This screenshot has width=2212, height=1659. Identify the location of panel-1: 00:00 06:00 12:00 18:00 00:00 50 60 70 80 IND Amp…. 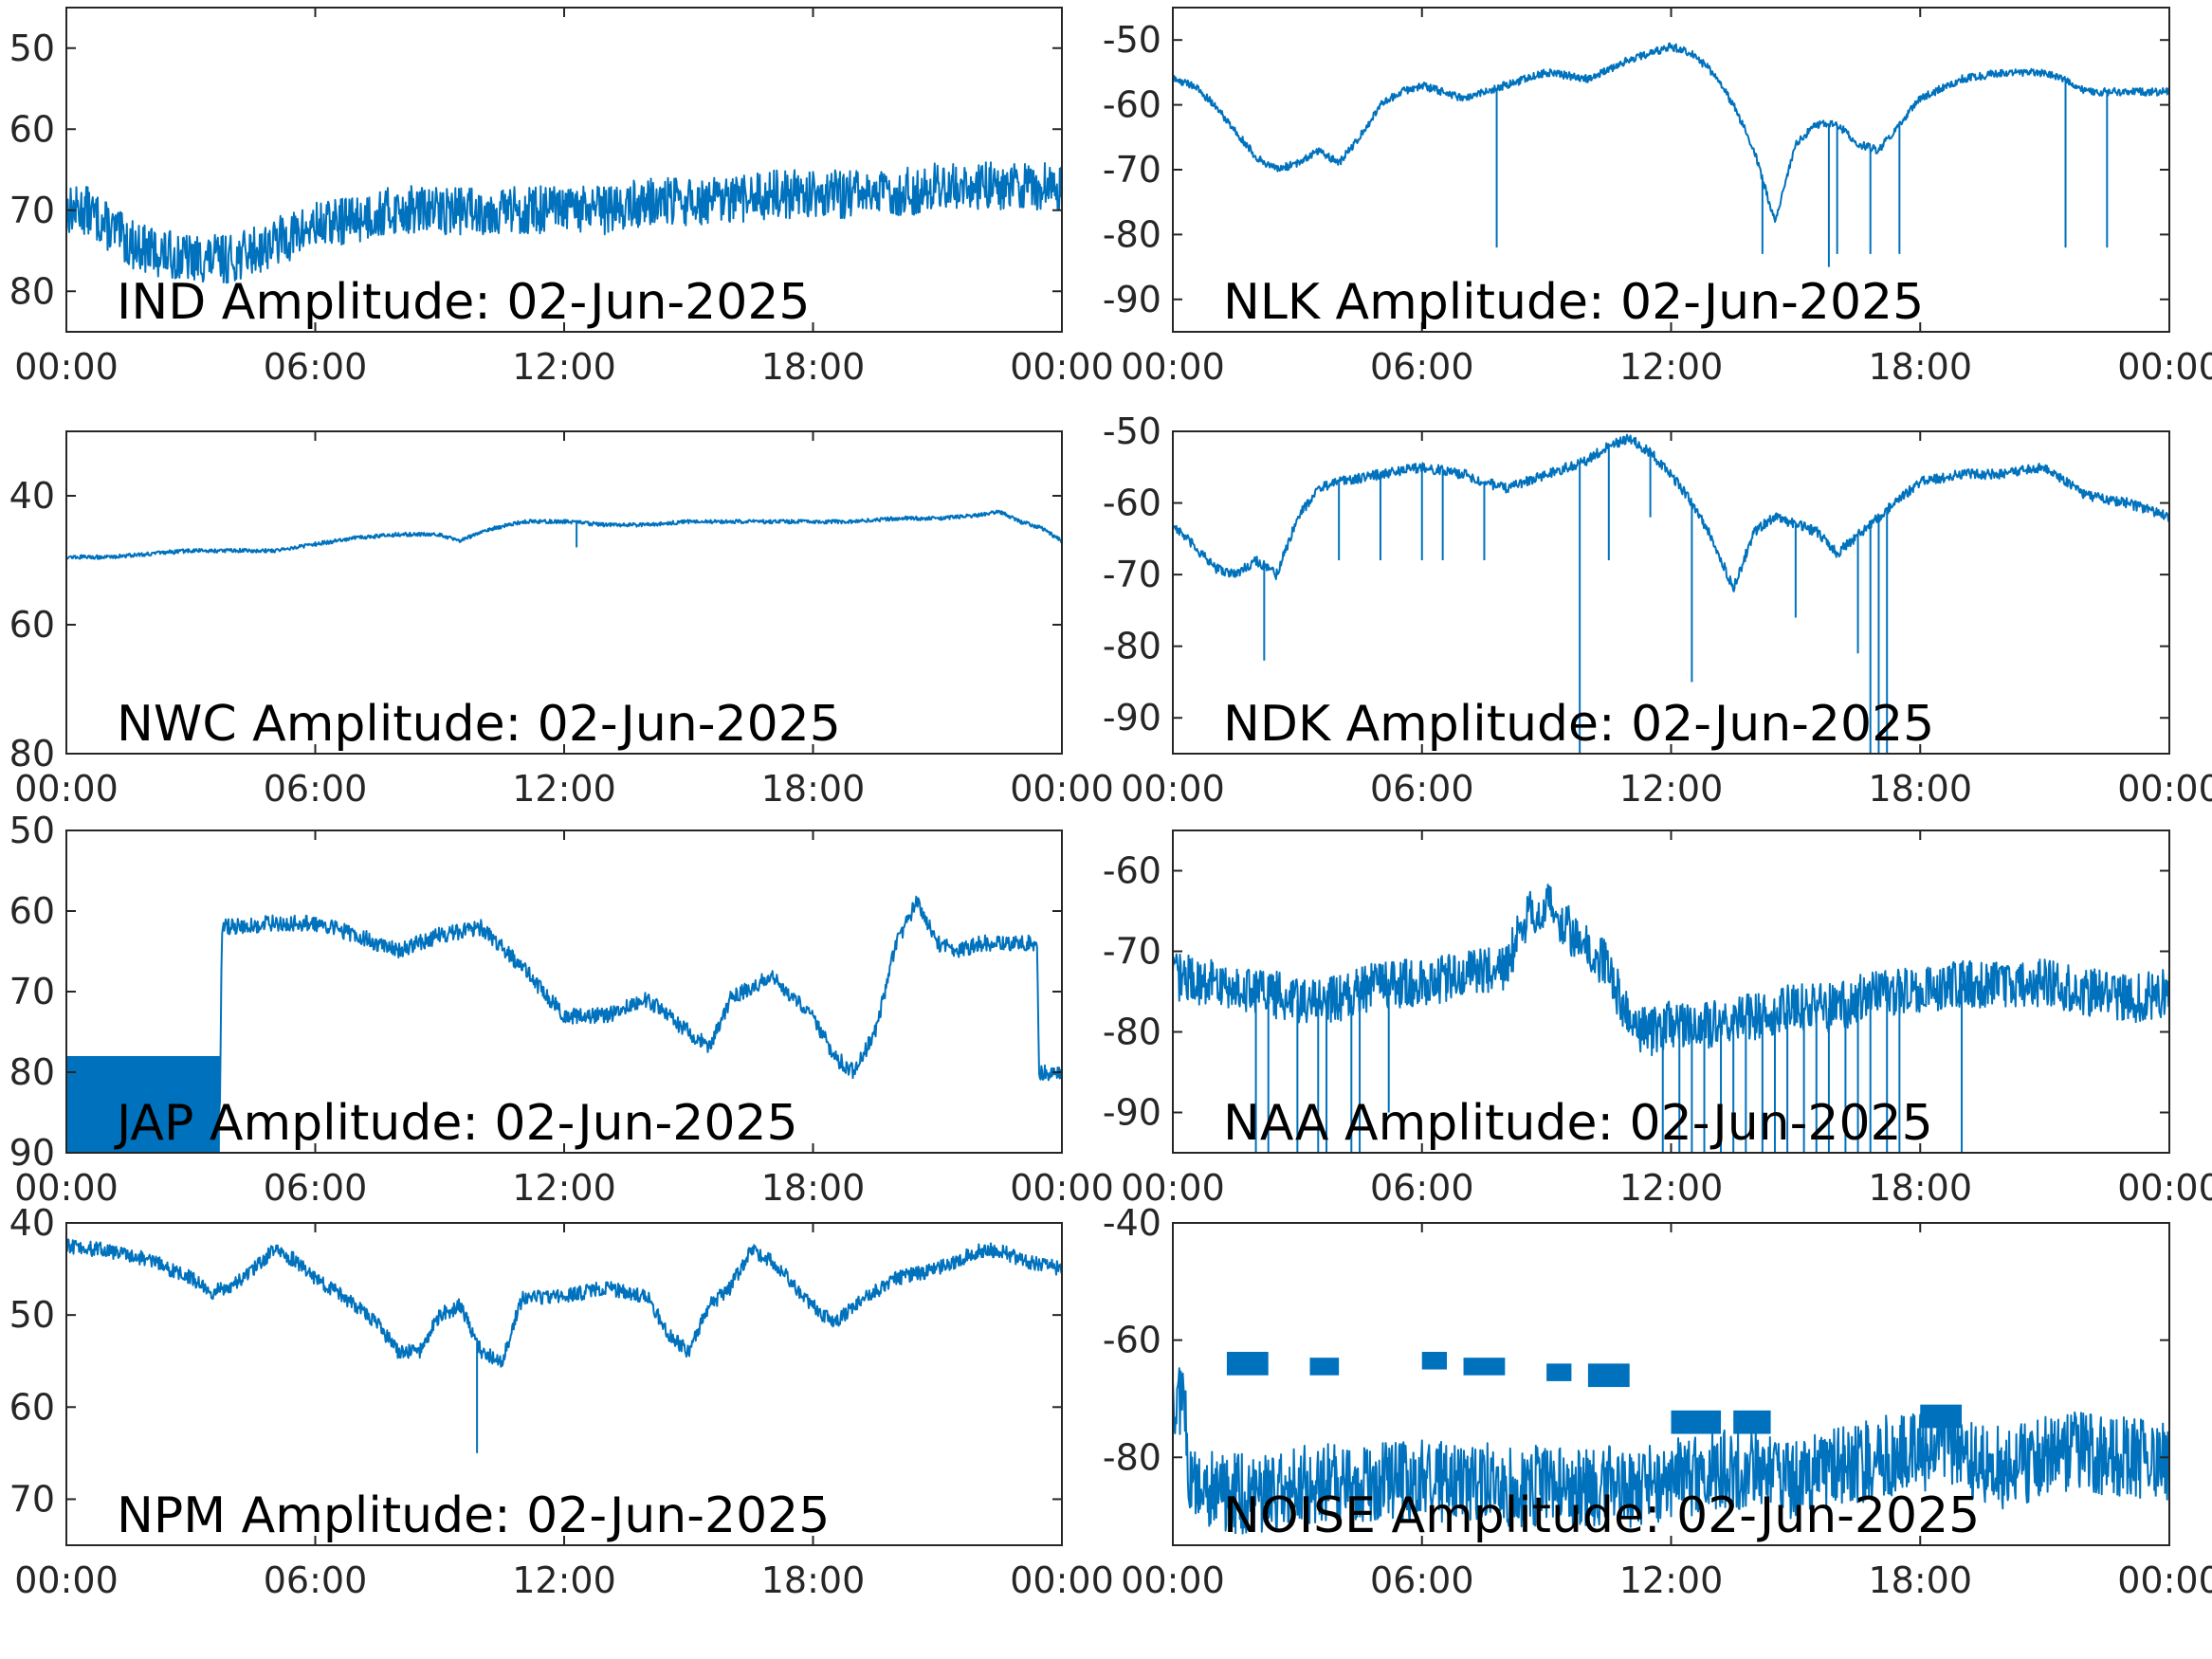
(561, 197).